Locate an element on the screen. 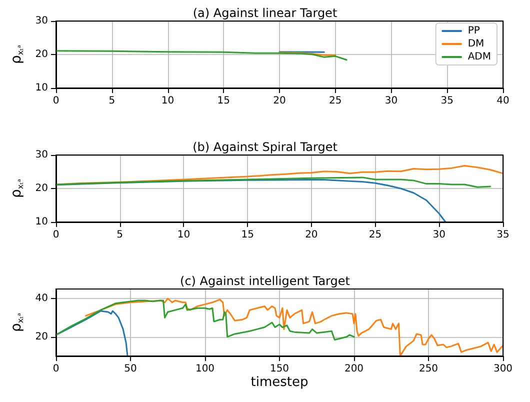 The image size is (530, 402). x-tick-label: 150 is located at coordinates (280, 369).